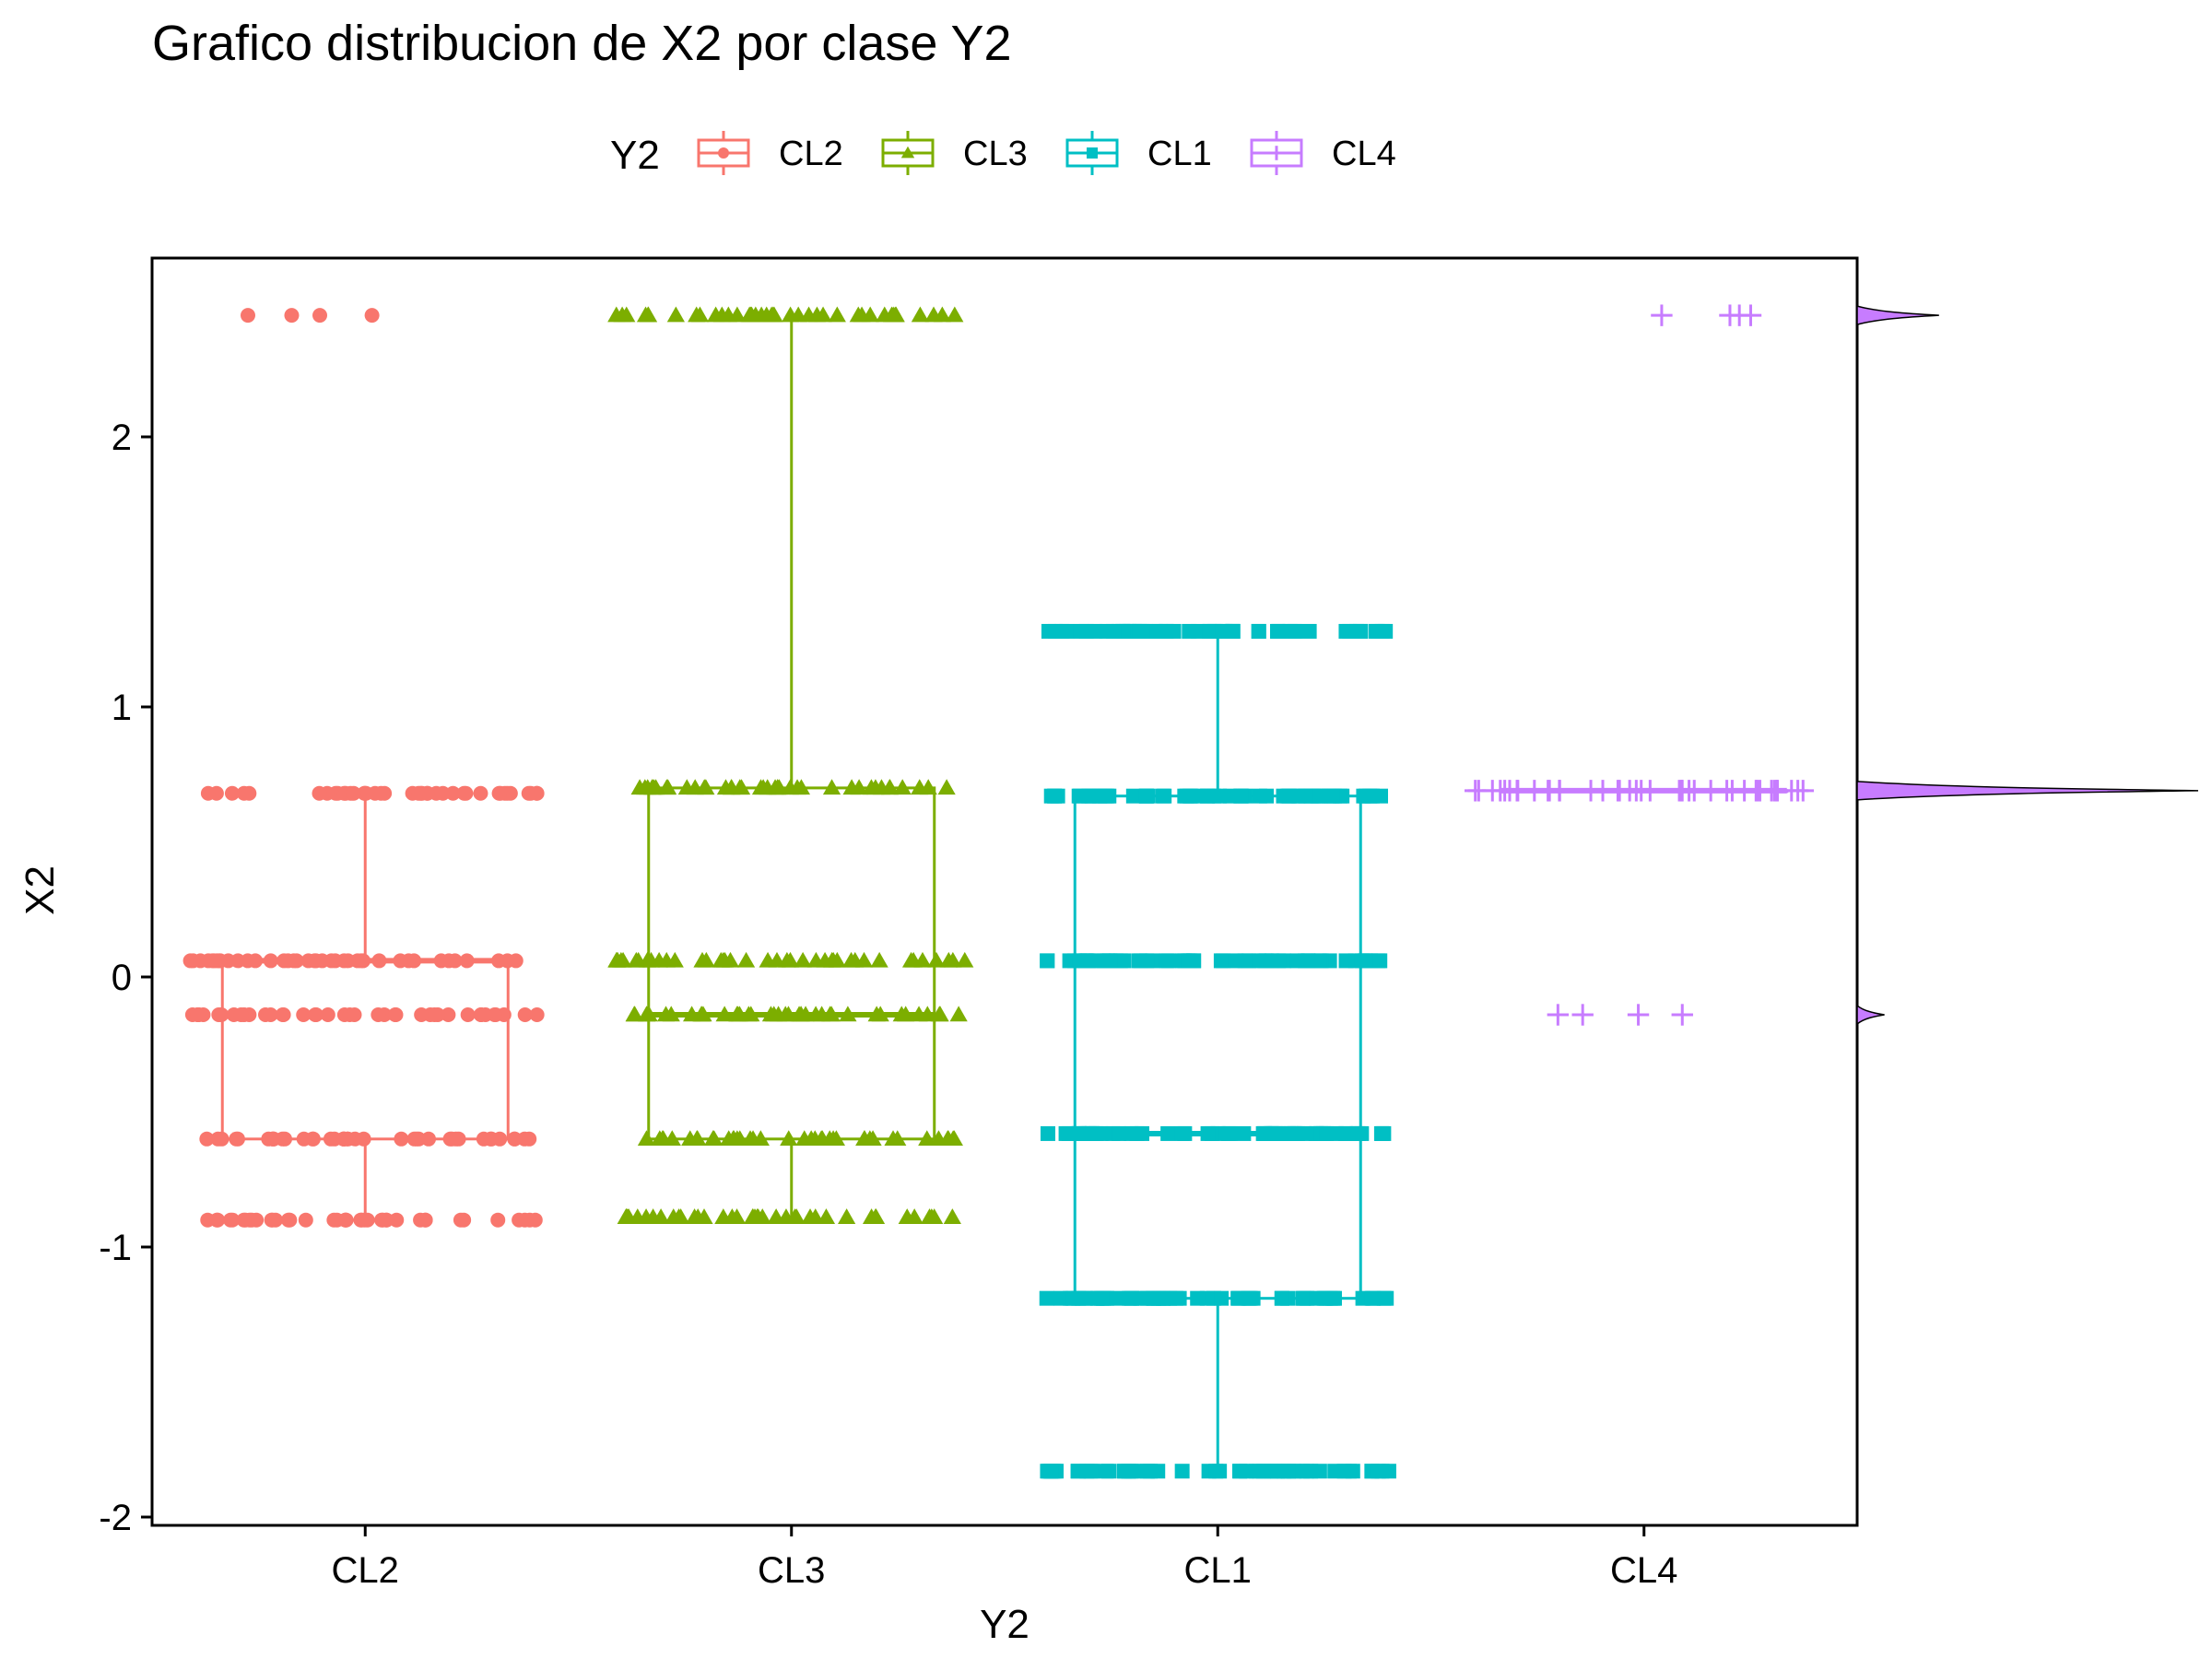 Image resolution: width=2212 pixels, height=1659 pixels. What do you see at coordinates (40, 890) in the screenshot?
I see `y-axis-title: X2` at bounding box center [40, 890].